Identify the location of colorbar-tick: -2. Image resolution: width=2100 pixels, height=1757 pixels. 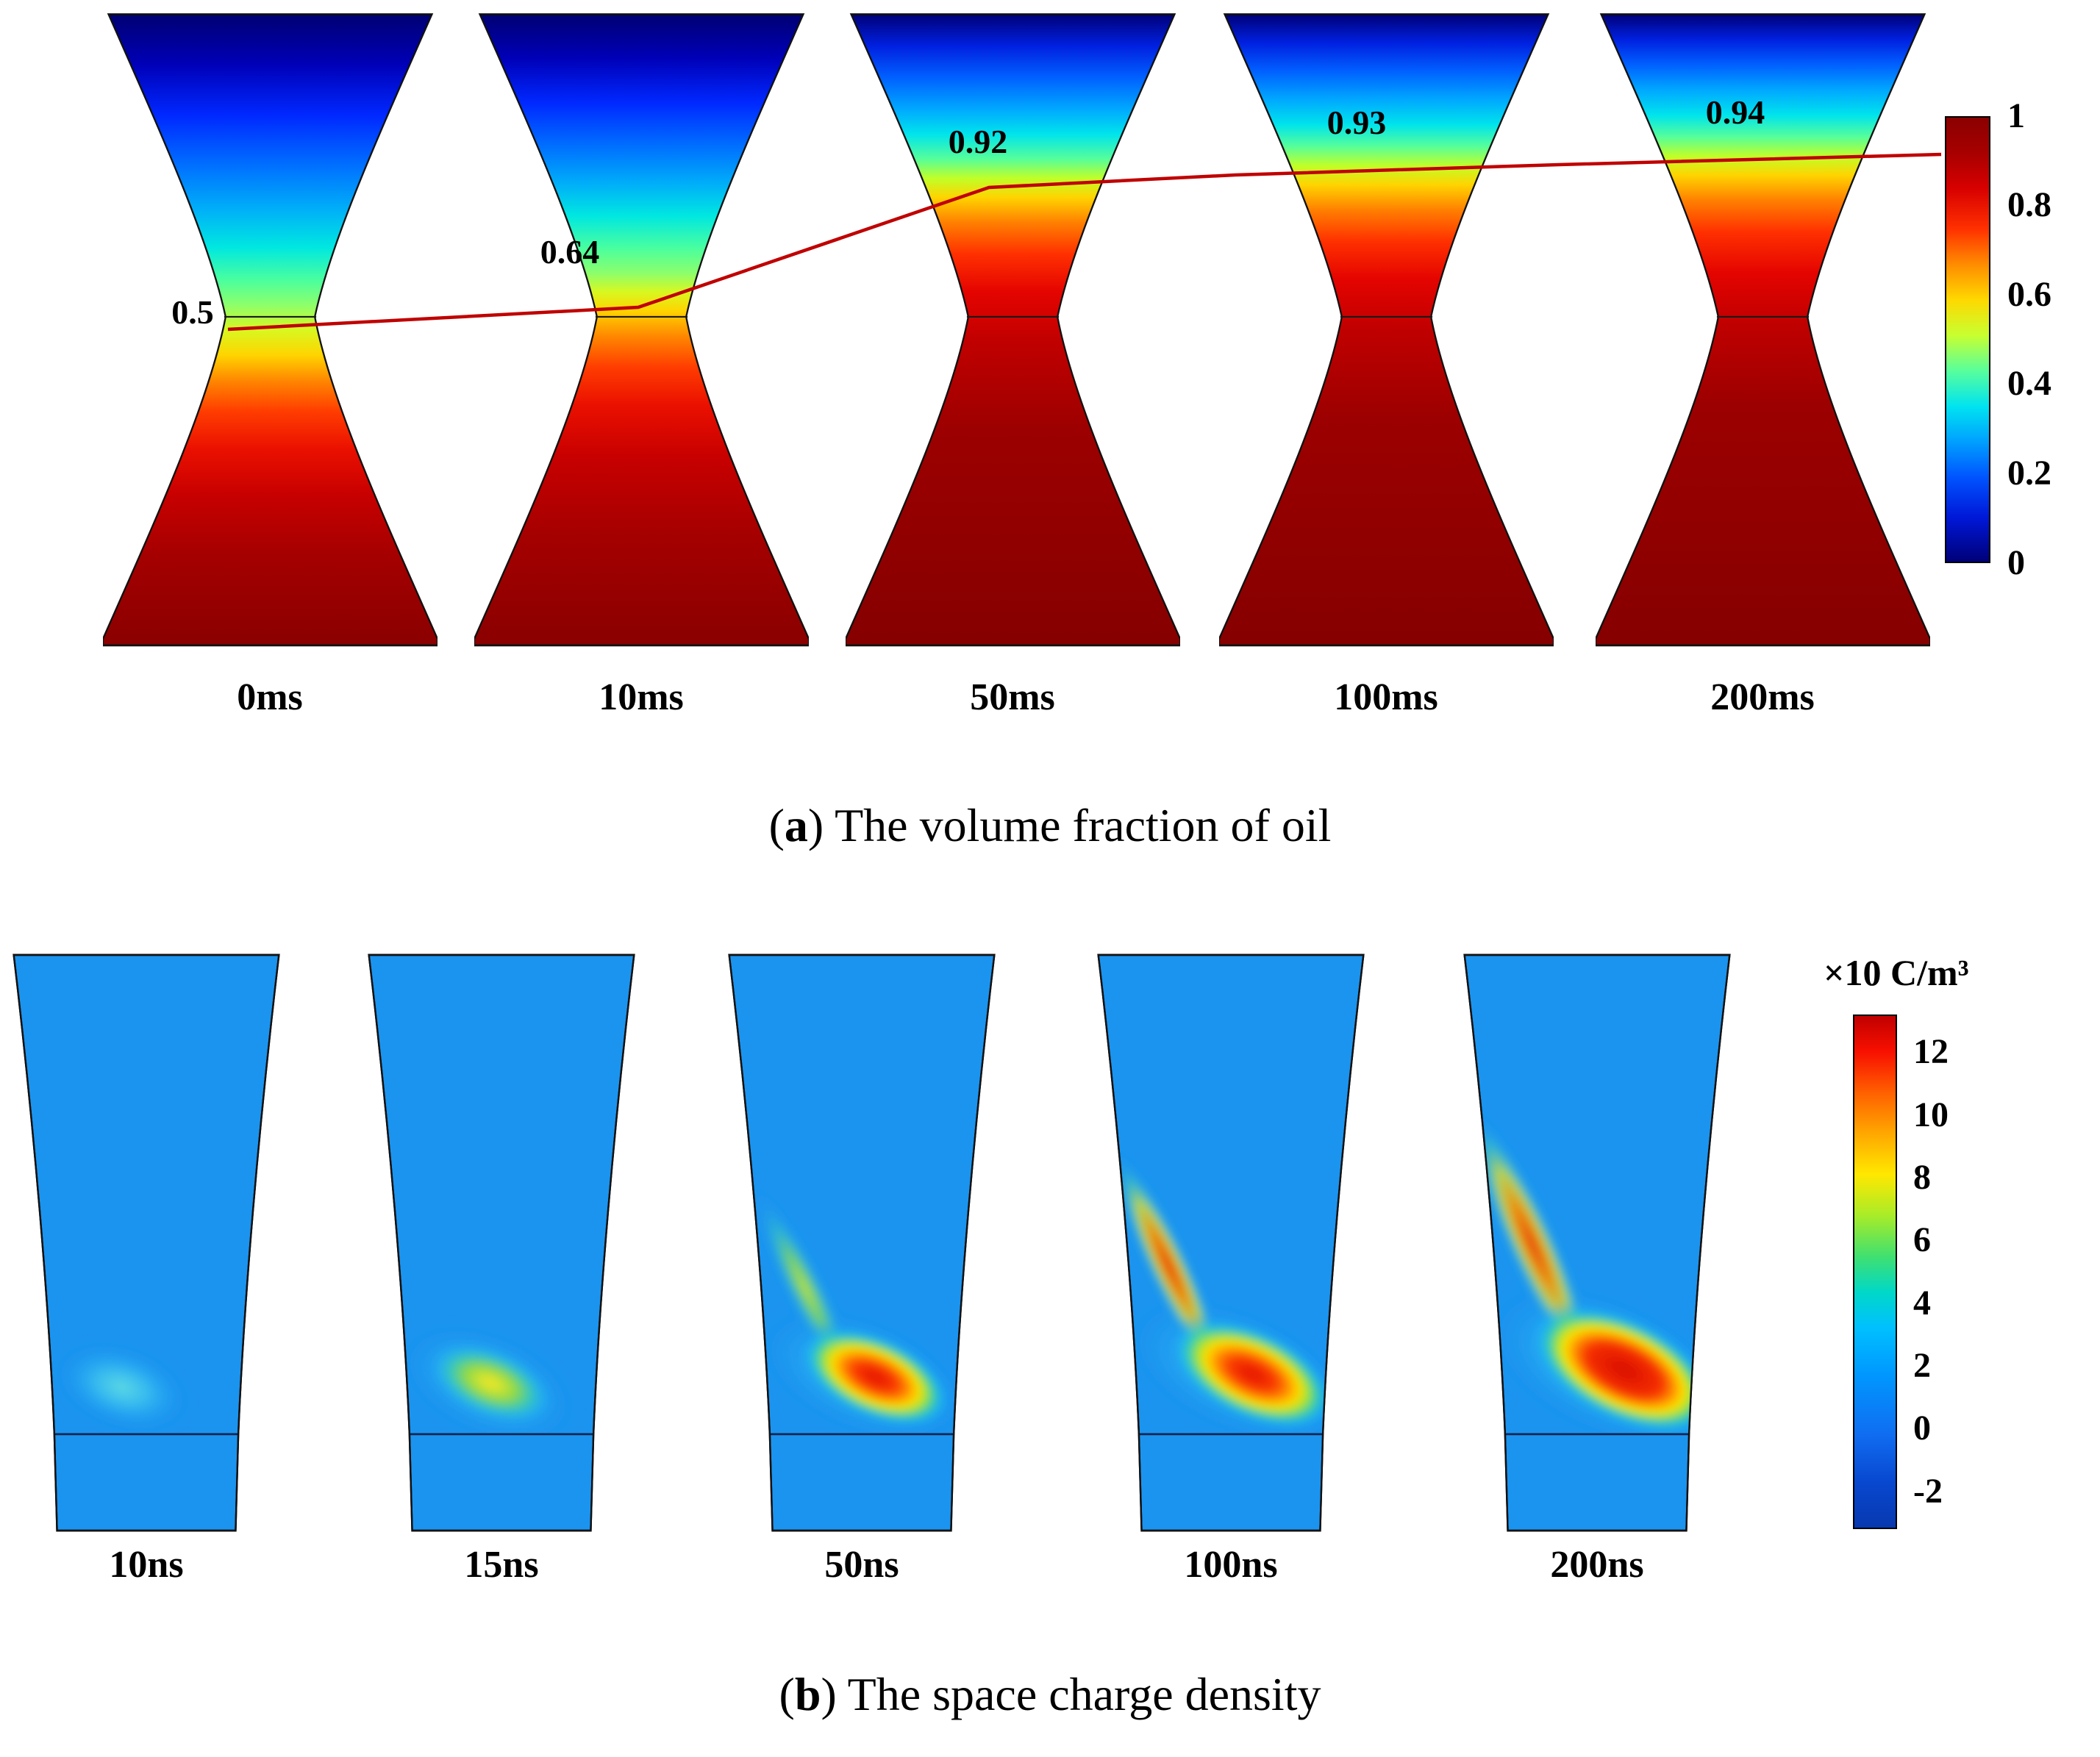
(1928, 1491).